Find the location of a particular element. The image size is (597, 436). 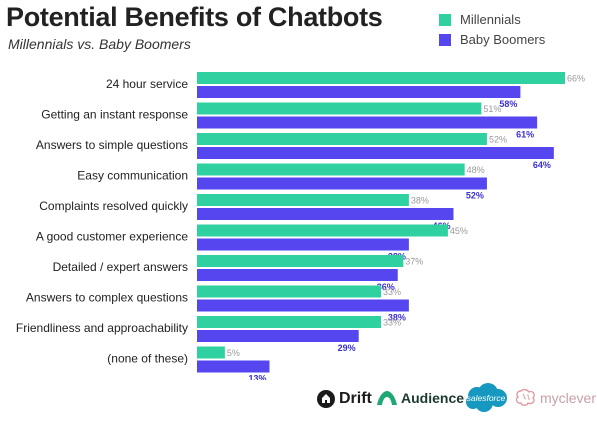

legend-swatch-baby-boomers is located at coordinates (445, 39).